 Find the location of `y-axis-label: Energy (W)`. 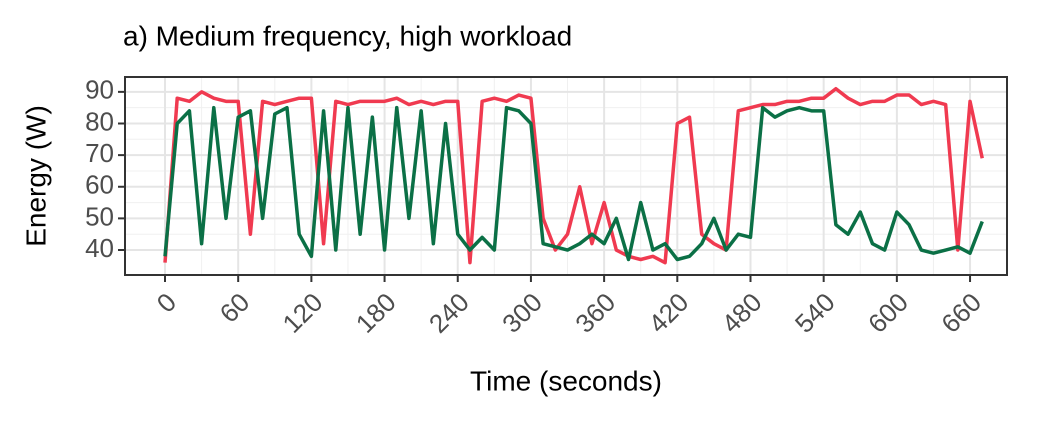

y-axis-label: Energy (W) is located at coordinates (35, 176).